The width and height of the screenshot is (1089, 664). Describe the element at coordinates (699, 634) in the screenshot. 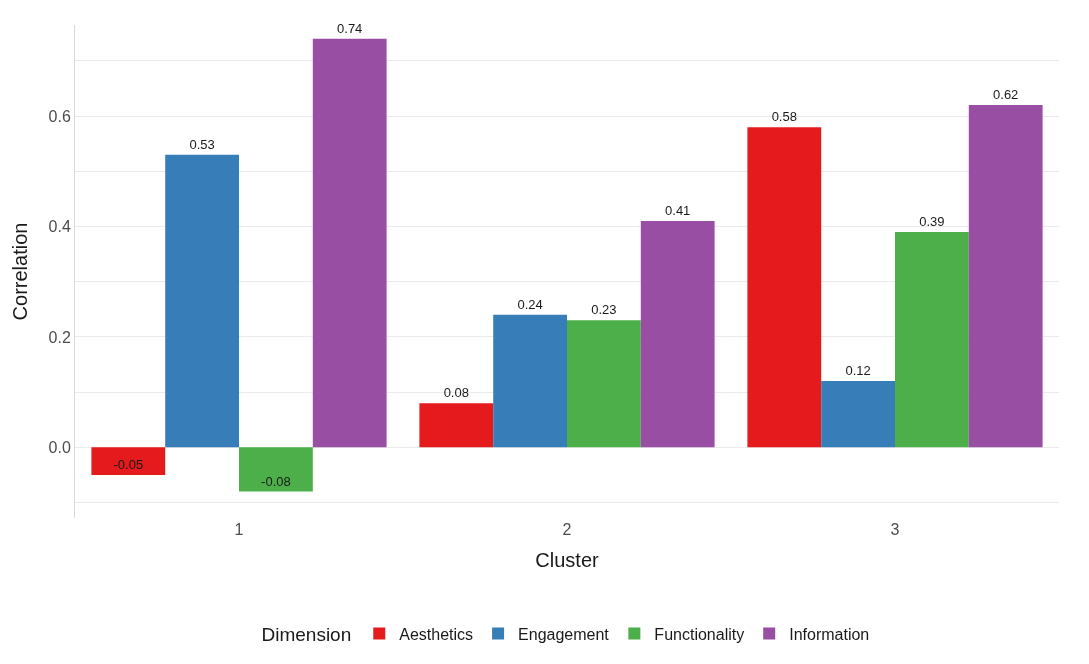

I see `legend-label: Functionality` at that location.